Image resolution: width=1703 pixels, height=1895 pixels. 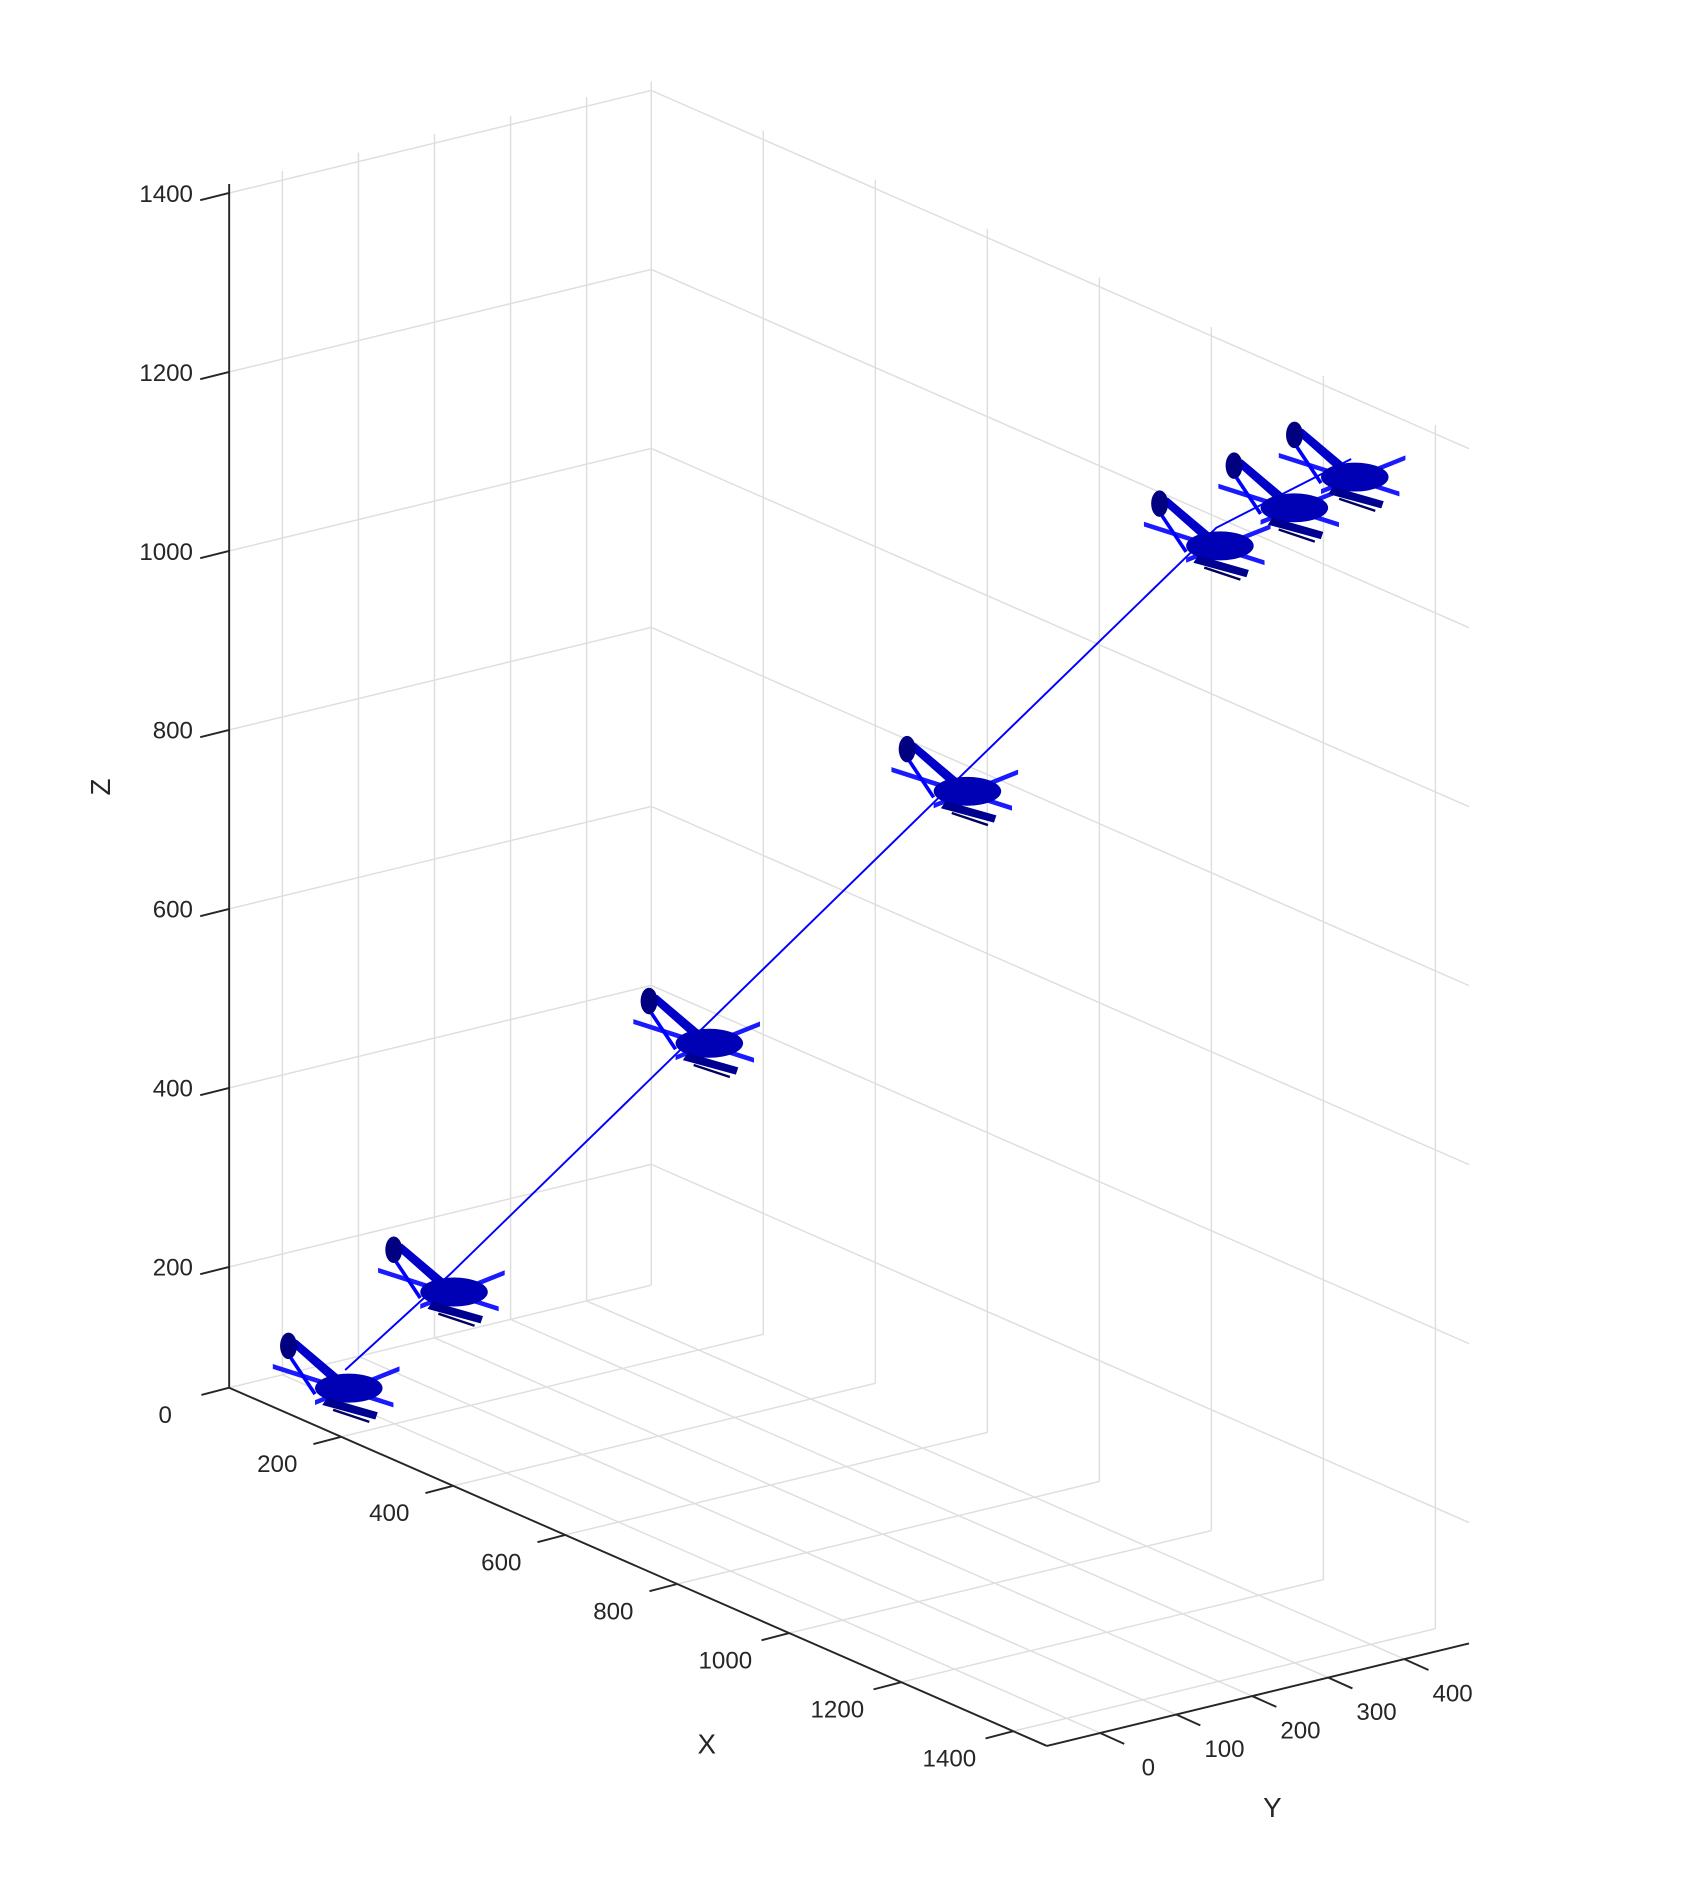 What do you see at coordinates (1452, 1694) in the screenshot?
I see `y-tick-label: 400` at bounding box center [1452, 1694].